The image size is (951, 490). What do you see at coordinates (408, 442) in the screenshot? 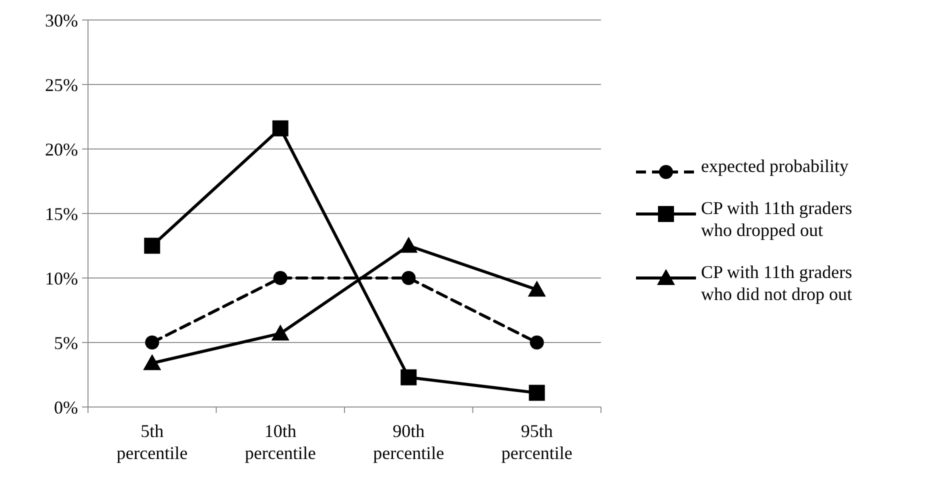
I see `x-tick-label: 90th percentile` at bounding box center [408, 442].